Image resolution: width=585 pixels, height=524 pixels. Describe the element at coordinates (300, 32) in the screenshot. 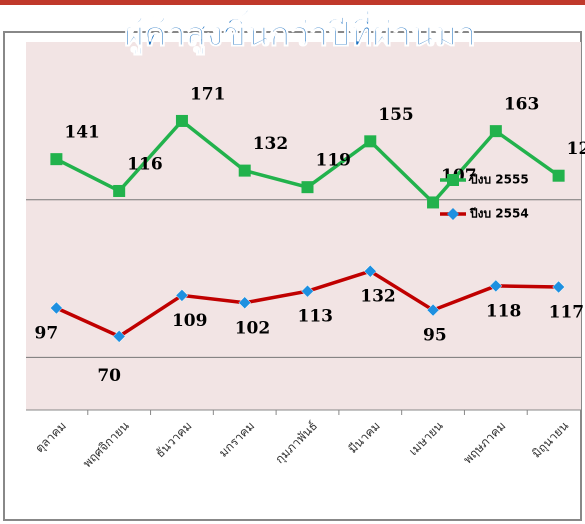

I see `chart-title: ผู้ค้าสูงขึ้นกว่าปีที่ผ่านมา` at that location.